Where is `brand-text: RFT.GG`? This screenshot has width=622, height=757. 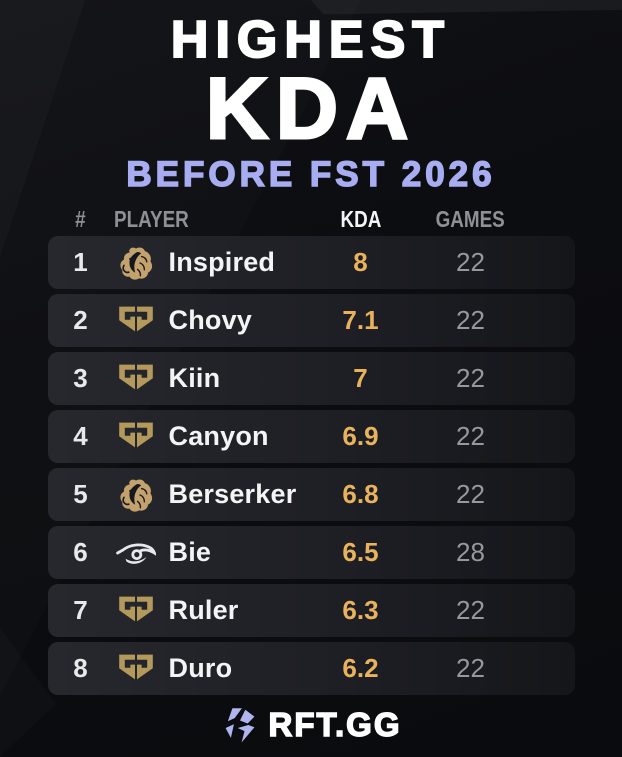
brand-text: RFT.GG is located at coordinates (335, 724).